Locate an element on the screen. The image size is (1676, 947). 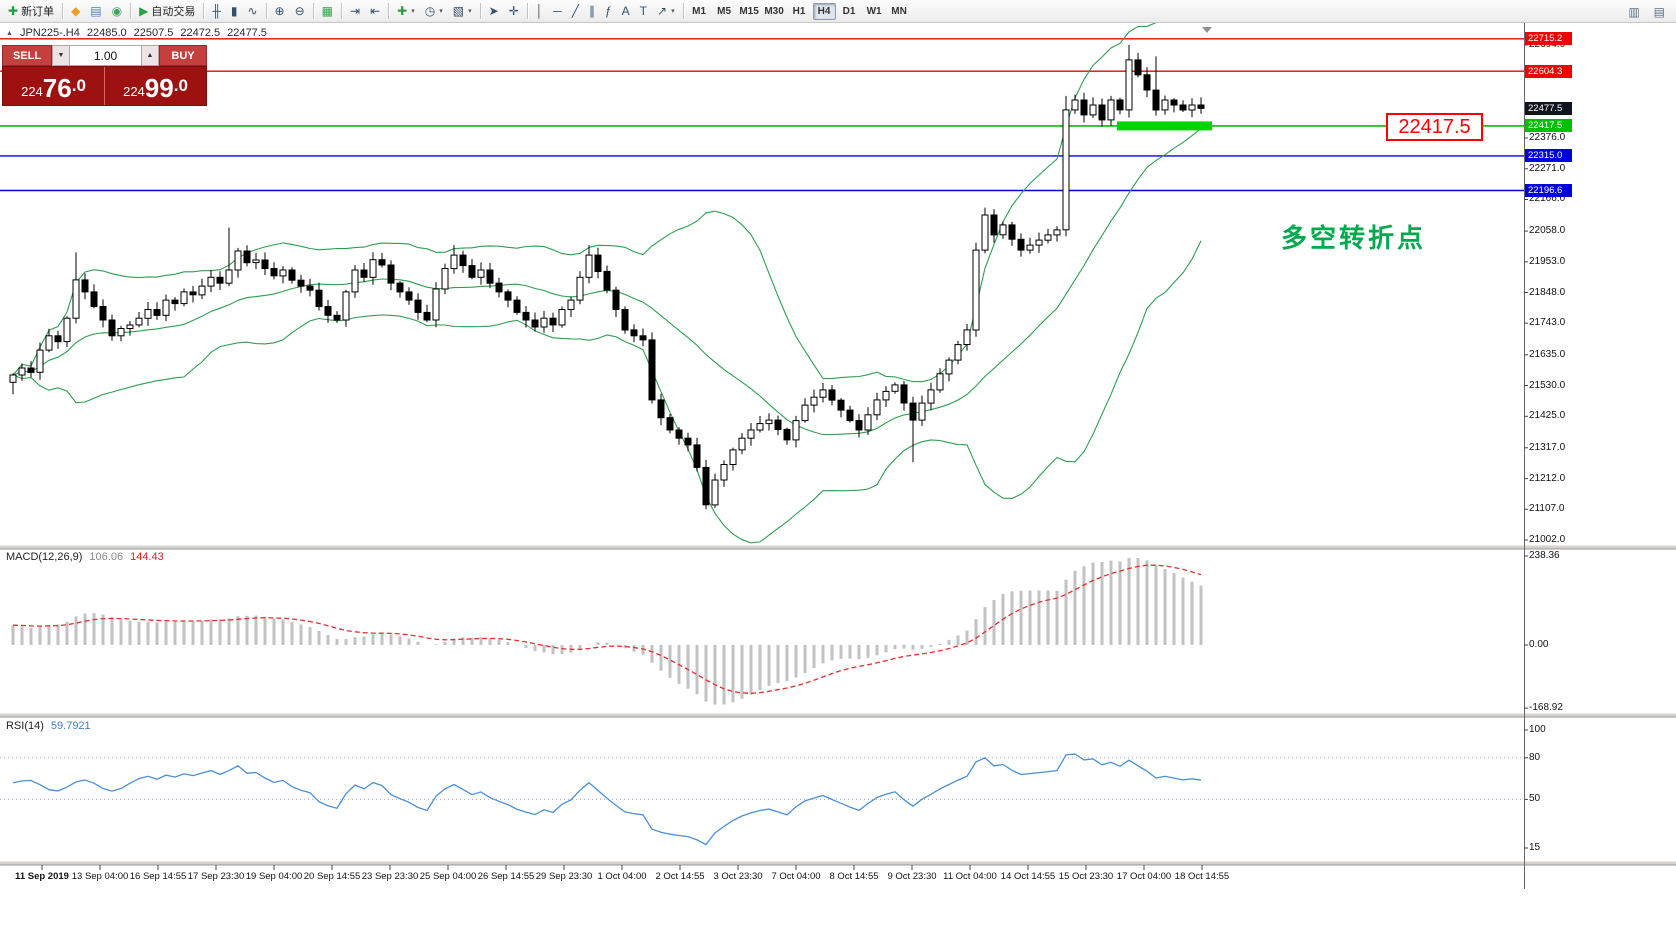
auto-scroll-button: ⇥ is located at coordinates (355, 11).